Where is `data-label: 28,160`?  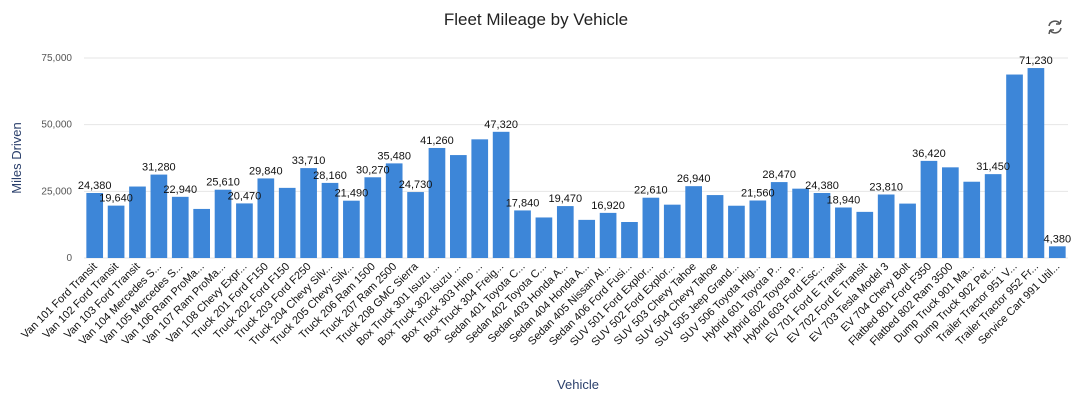 data-label: 28,160 is located at coordinates (330, 176).